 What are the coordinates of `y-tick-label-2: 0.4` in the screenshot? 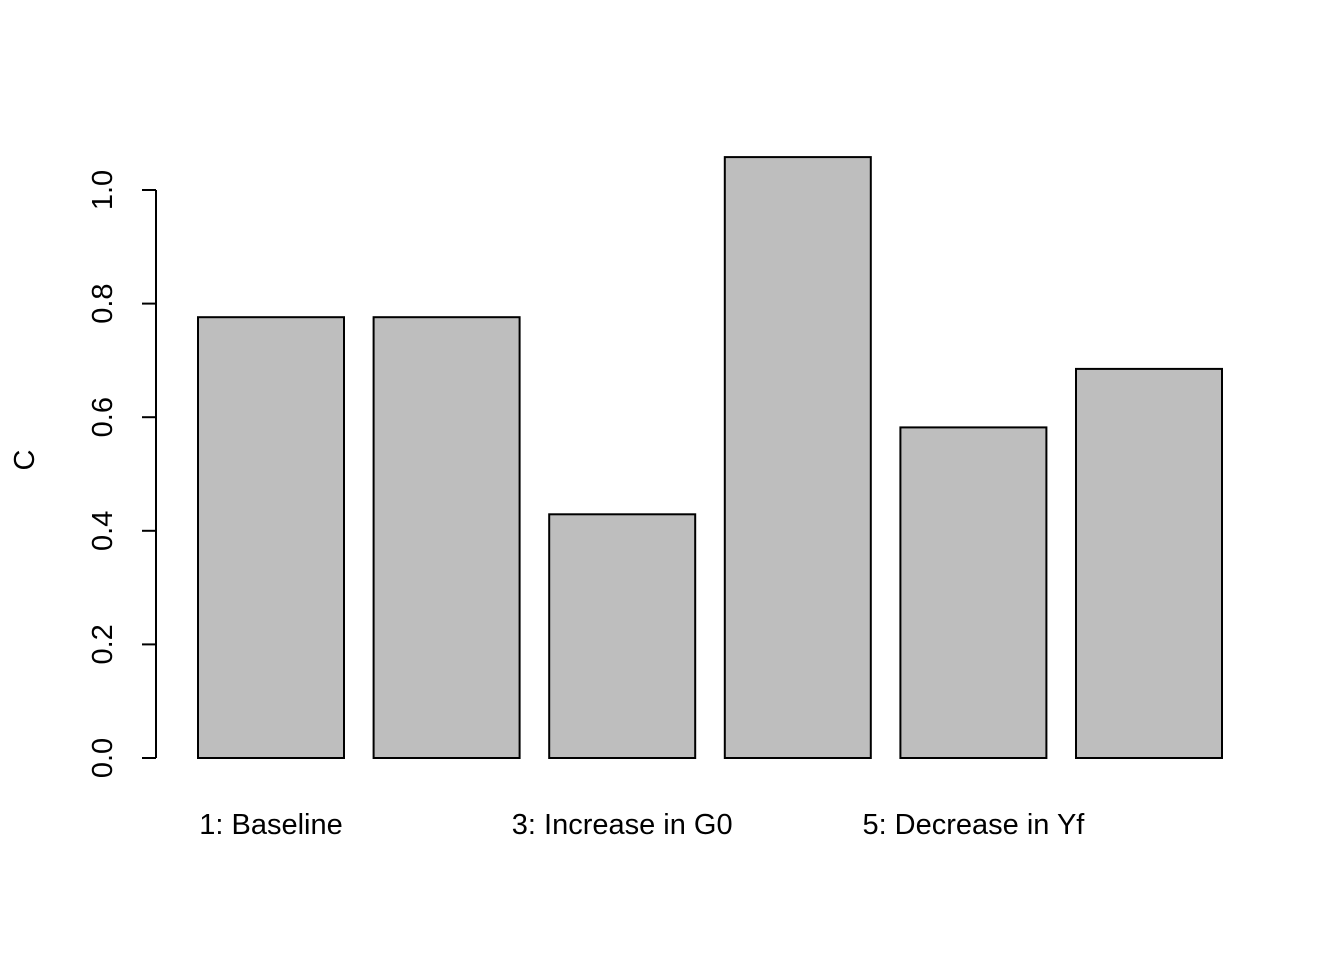 It's located at (103, 531).